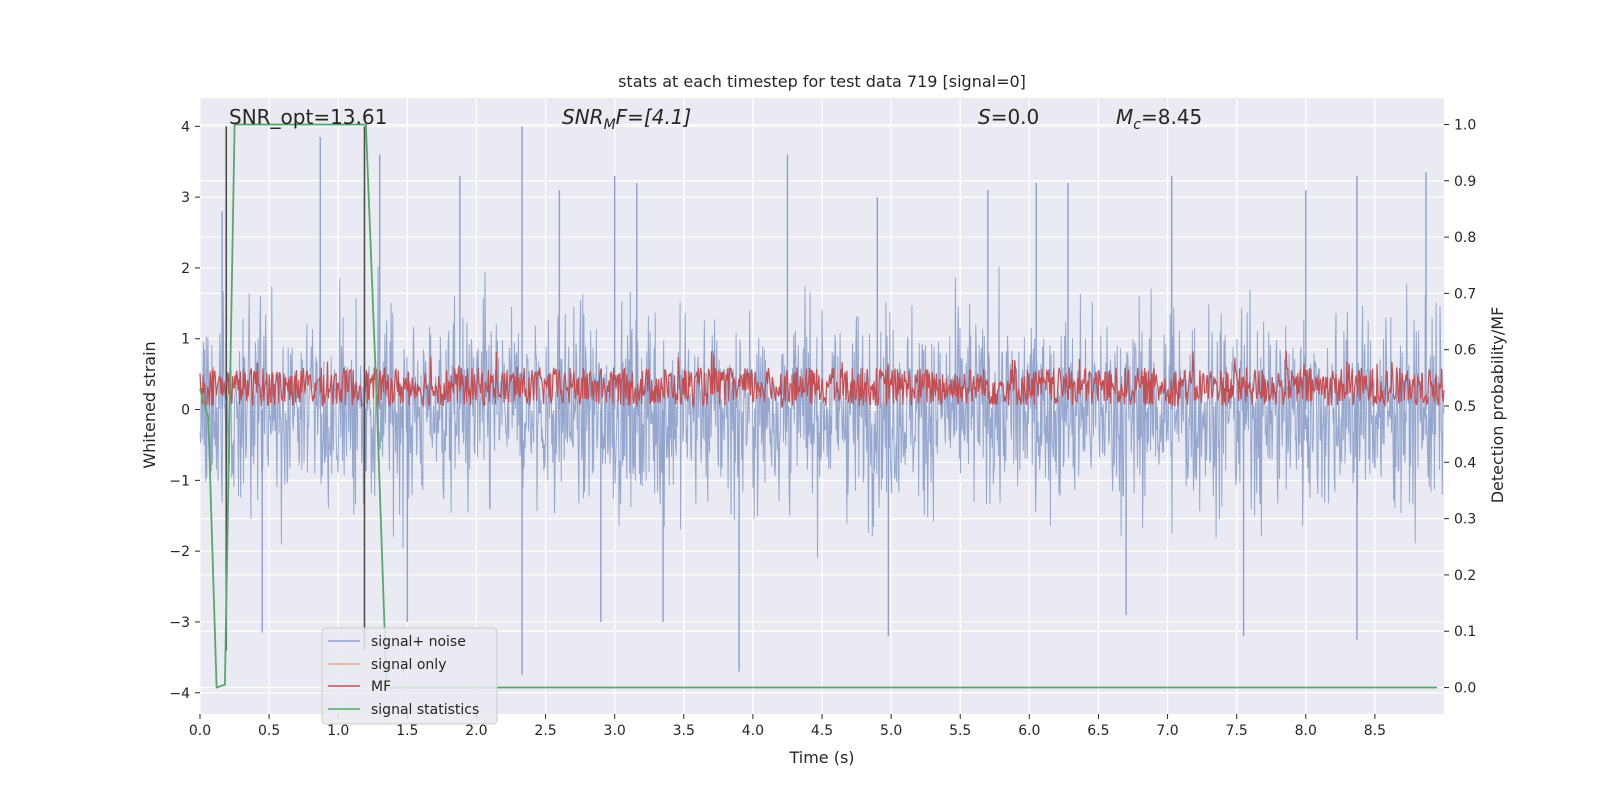  Describe the element at coordinates (1465, 576) in the screenshot. I see `y2-tick-label: 0.2` at that location.